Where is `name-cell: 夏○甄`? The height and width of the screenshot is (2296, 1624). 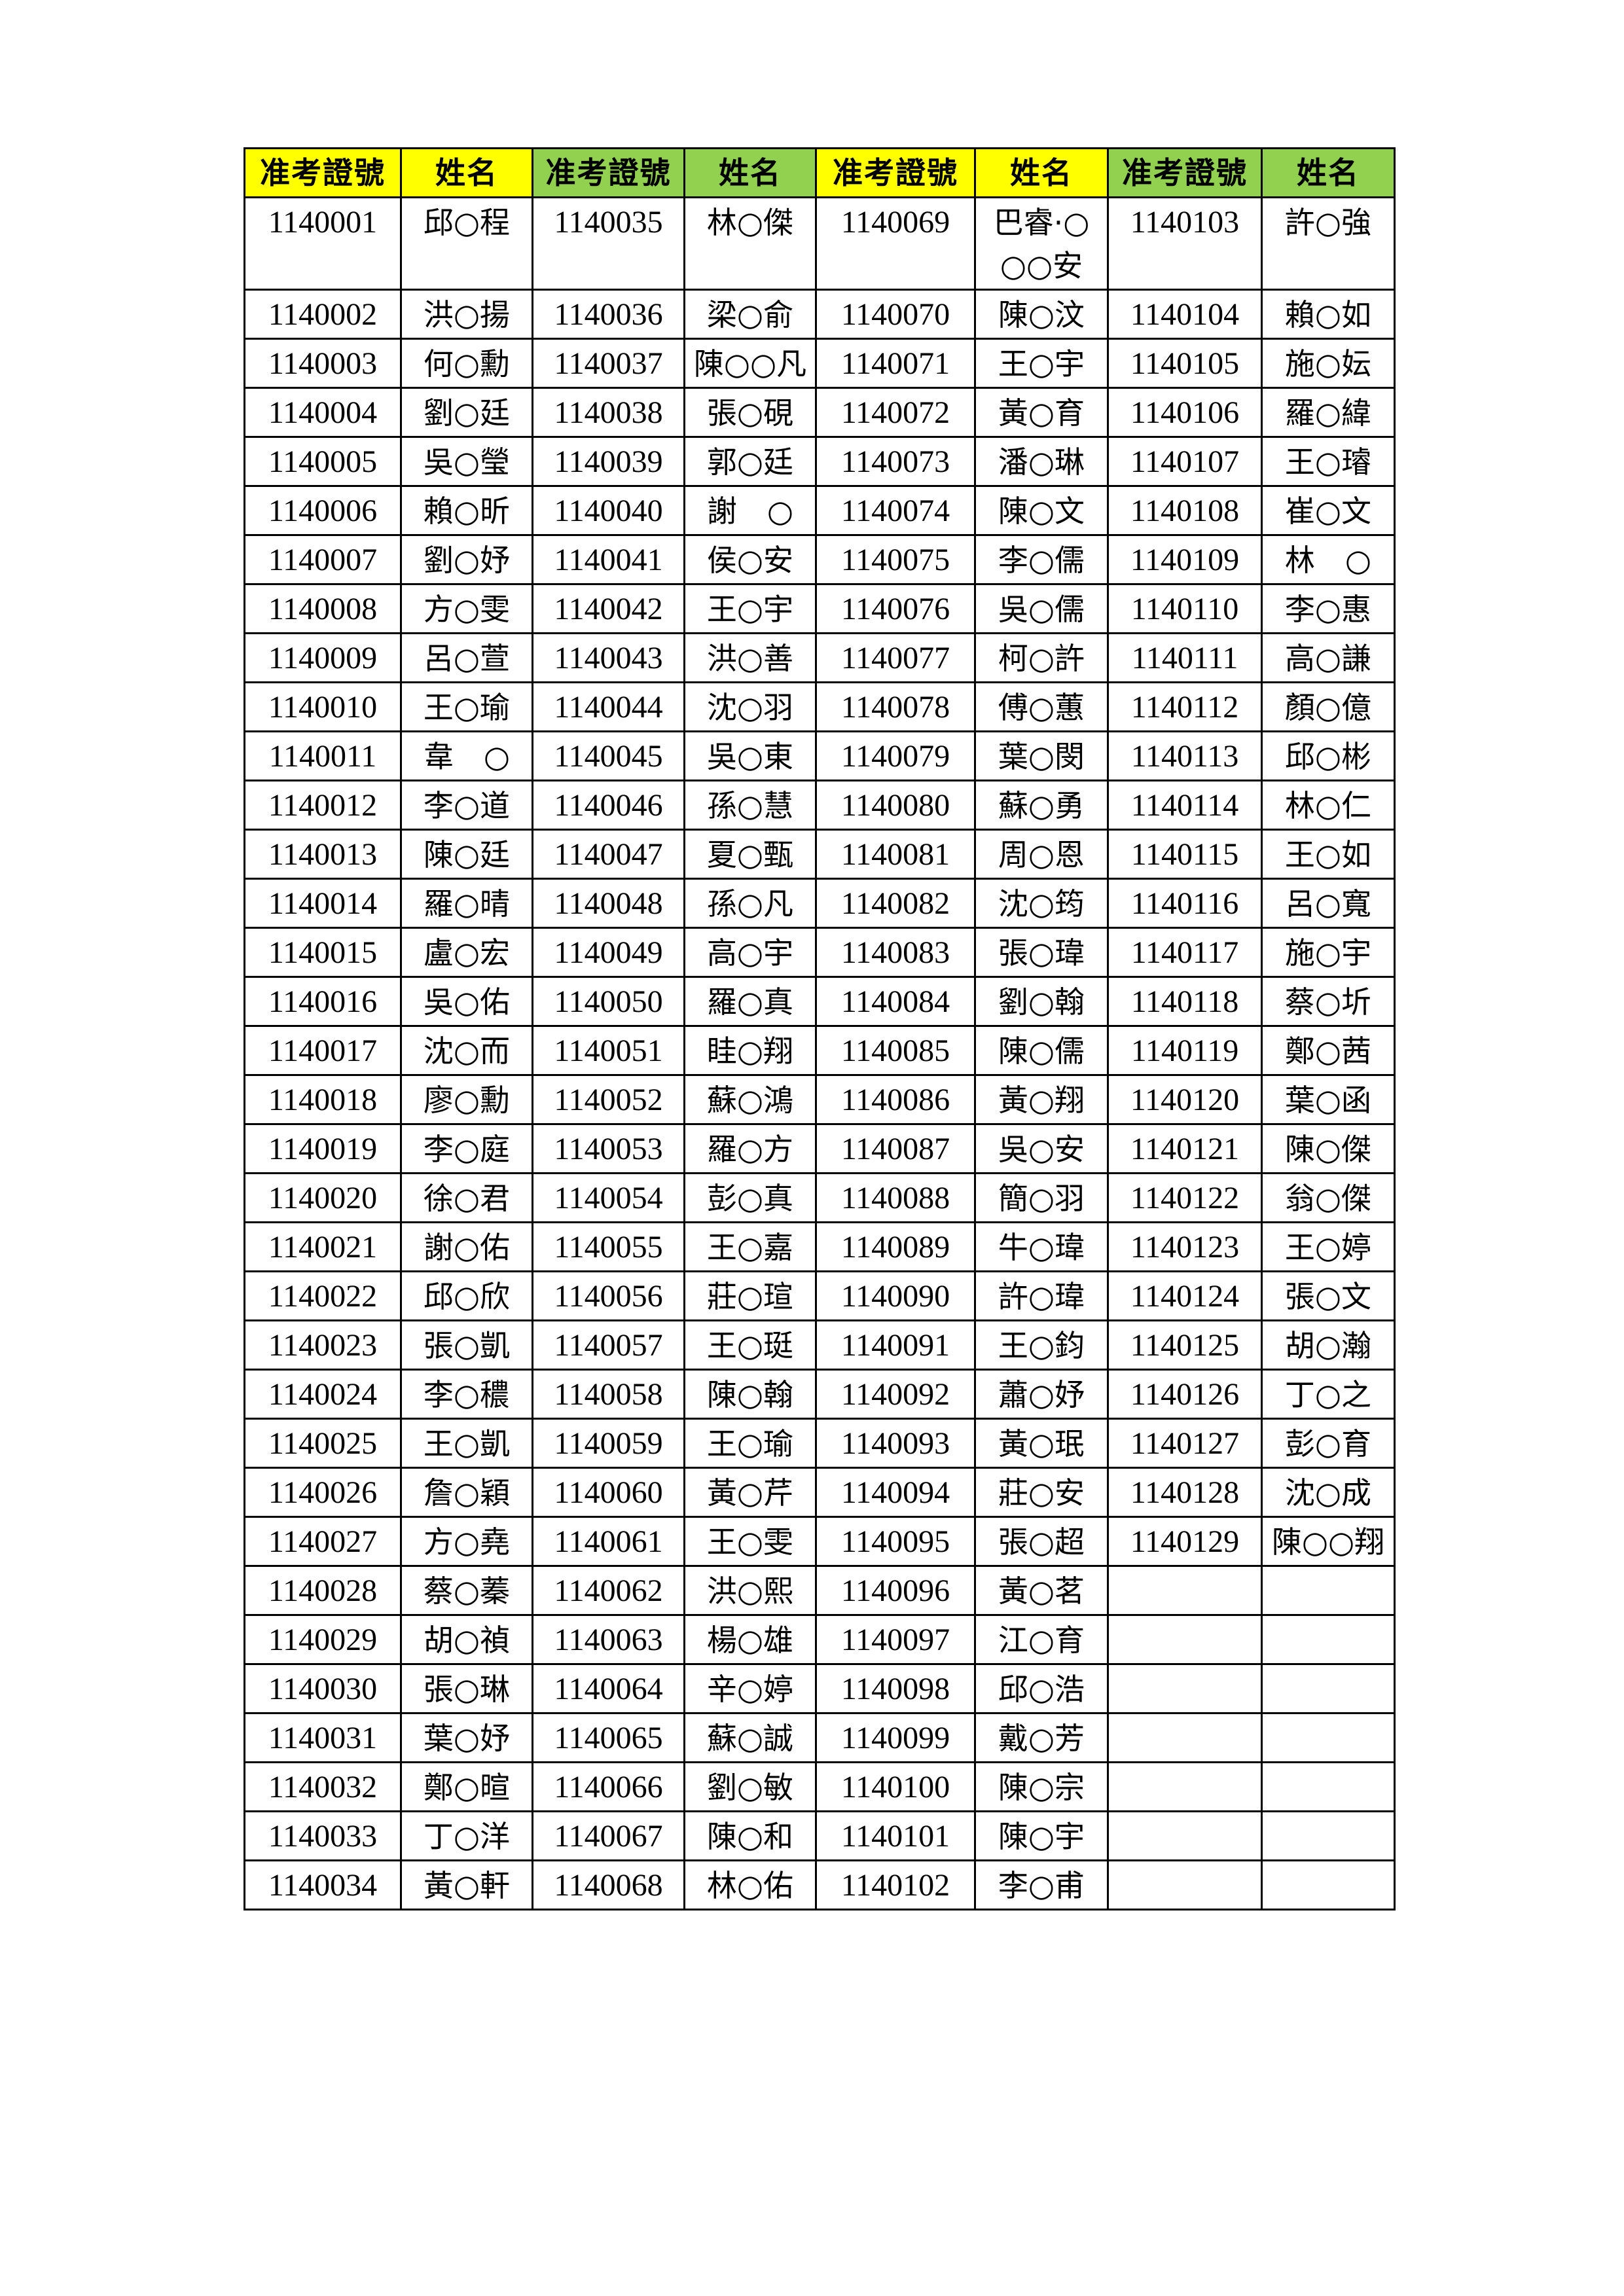 name-cell: 夏○甄 is located at coordinates (750, 854).